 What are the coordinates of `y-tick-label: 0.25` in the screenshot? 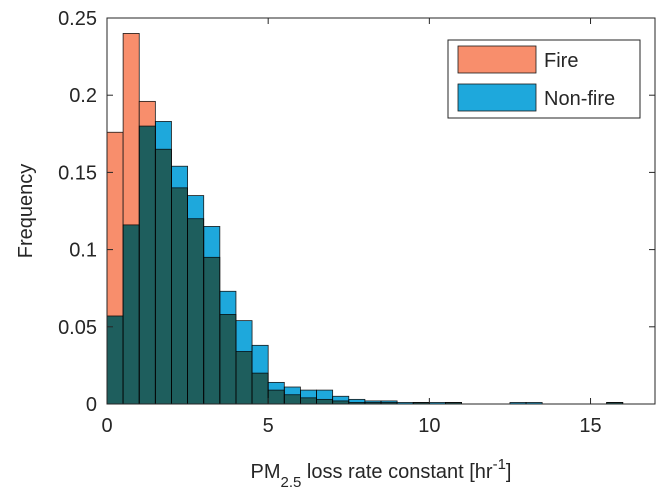 It's located at (77, 19).